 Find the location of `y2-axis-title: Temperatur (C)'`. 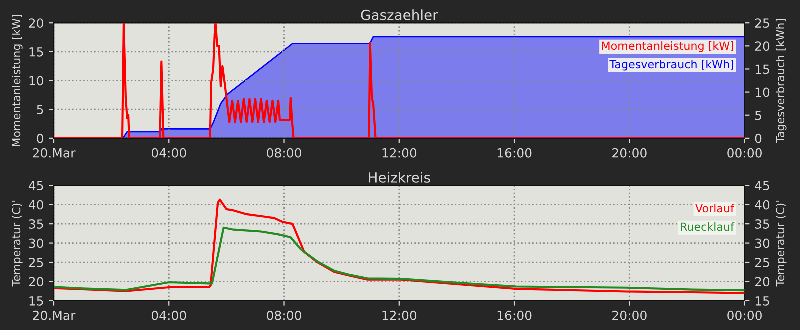

y2-axis-title: Temperatur (C)' is located at coordinates (781, 243).